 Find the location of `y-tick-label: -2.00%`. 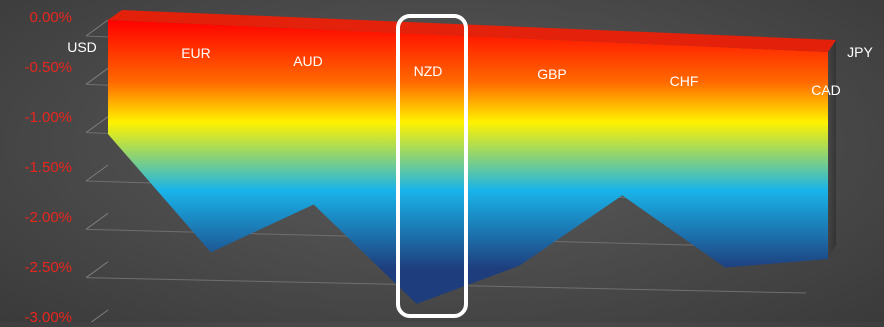

y-tick-label: -2.00% is located at coordinates (48, 217).